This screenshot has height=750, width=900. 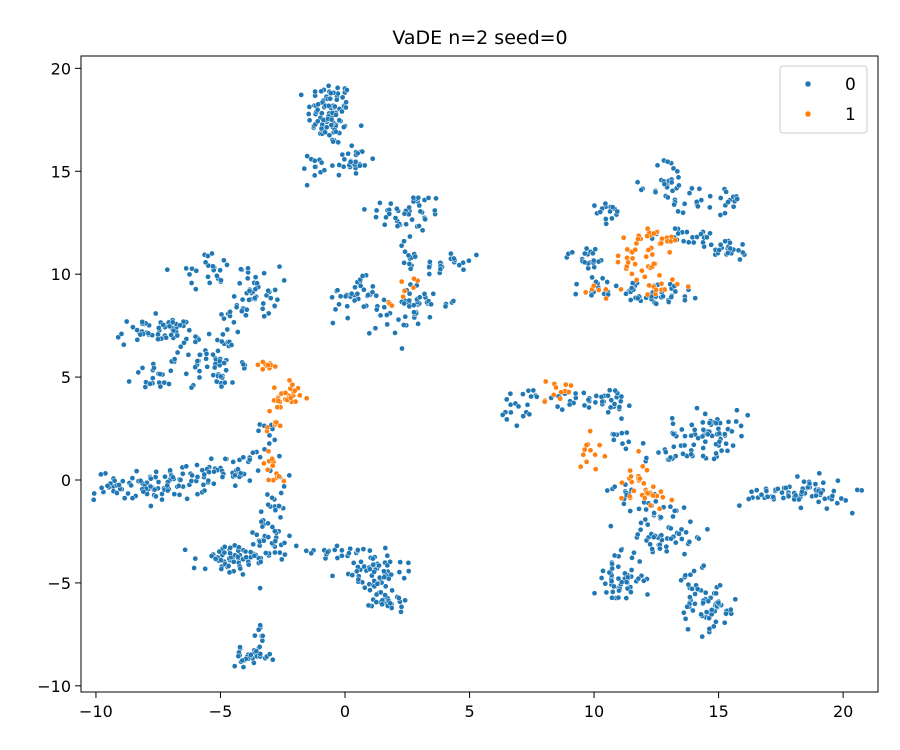 What do you see at coordinates (469, 711) in the screenshot?
I see `x-tick-label: 5` at bounding box center [469, 711].